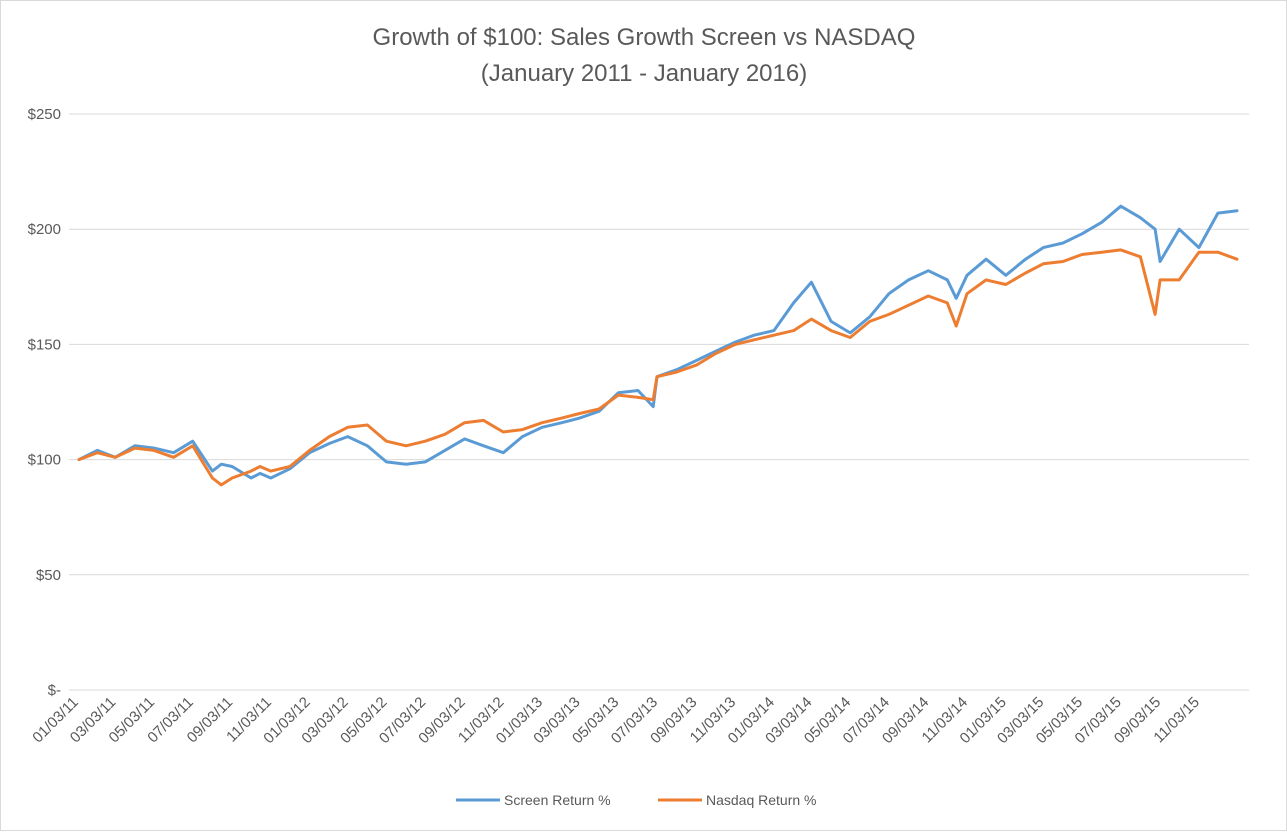 The width and height of the screenshot is (1287, 832). What do you see at coordinates (44, 460) in the screenshot?
I see `y-tick-label: $100` at bounding box center [44, 460].